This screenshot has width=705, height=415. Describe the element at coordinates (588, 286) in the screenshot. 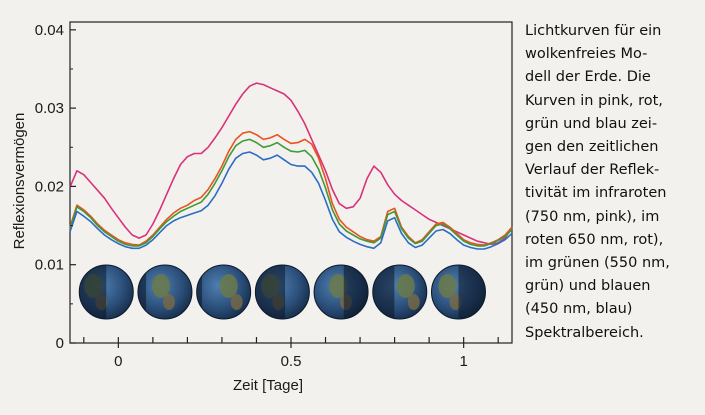

I see `caption-line: grün) und blauen` at that location.